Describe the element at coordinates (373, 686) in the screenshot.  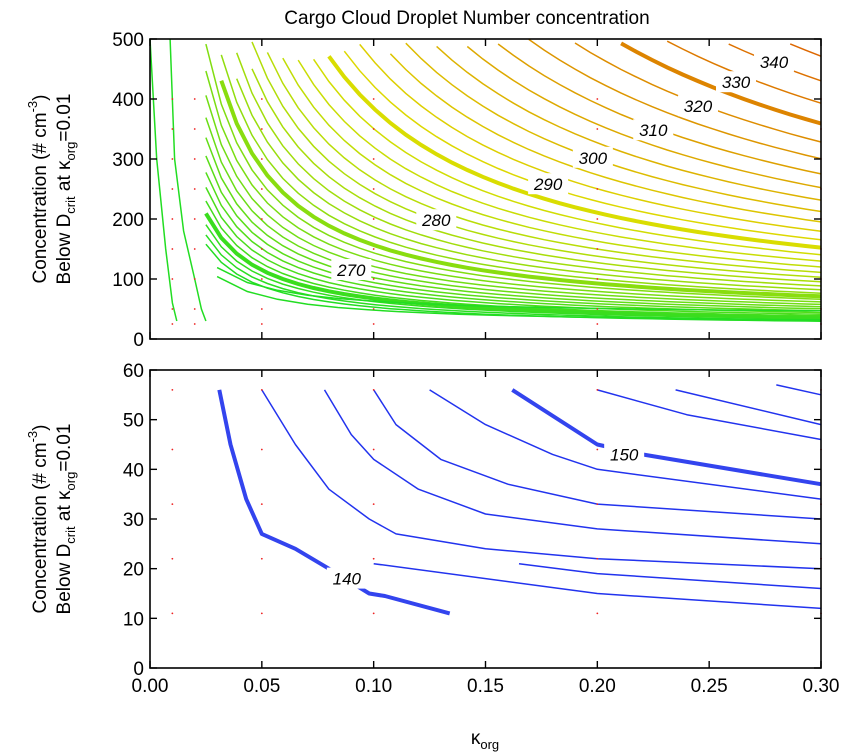
I see `x-tick-label: 0.10` at that location.